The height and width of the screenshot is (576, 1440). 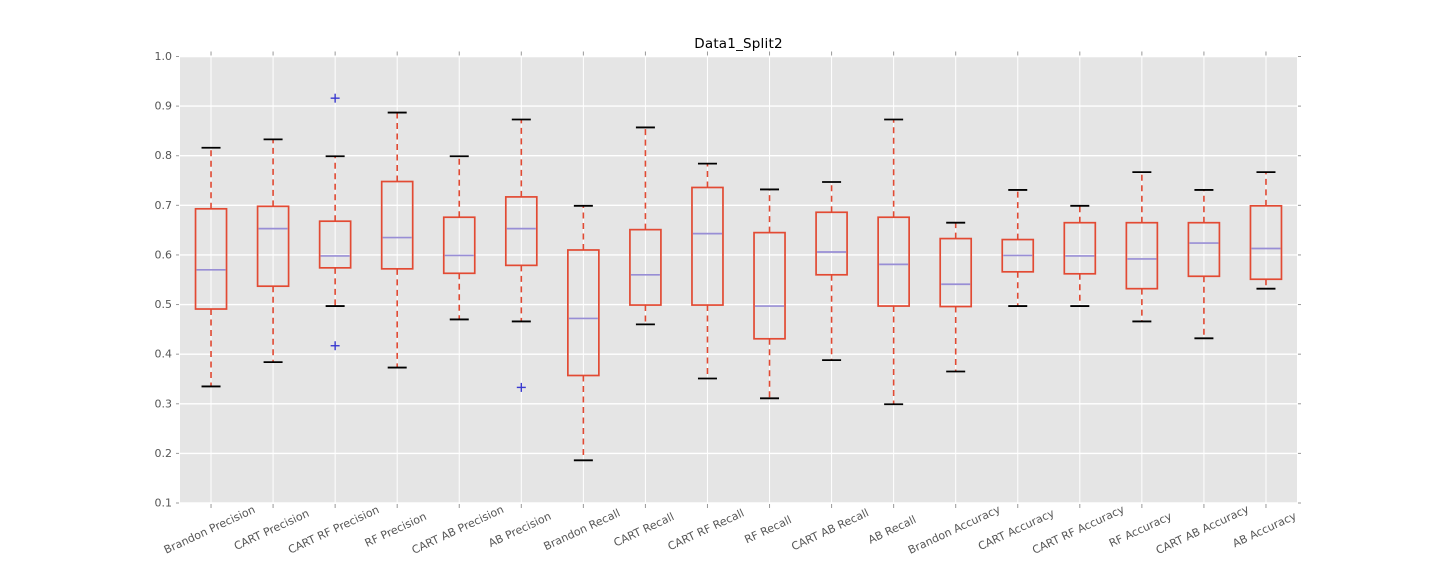 What do you see at coordinates (164, 205) in the screenshot?
I see `y-tick-label: 0.7` at bounding box center [164, 205].